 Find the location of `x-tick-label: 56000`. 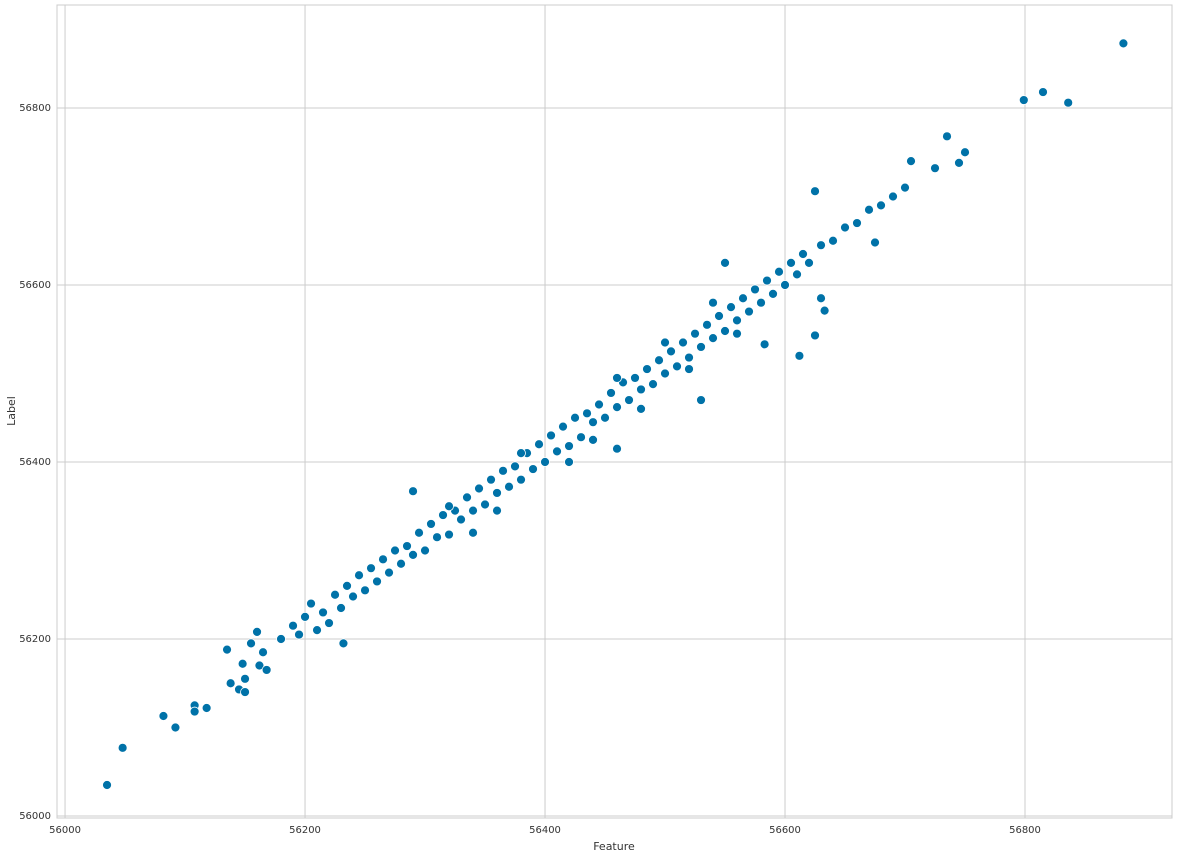

x-tick-label: 56000 is located at coordinates (65, 830).